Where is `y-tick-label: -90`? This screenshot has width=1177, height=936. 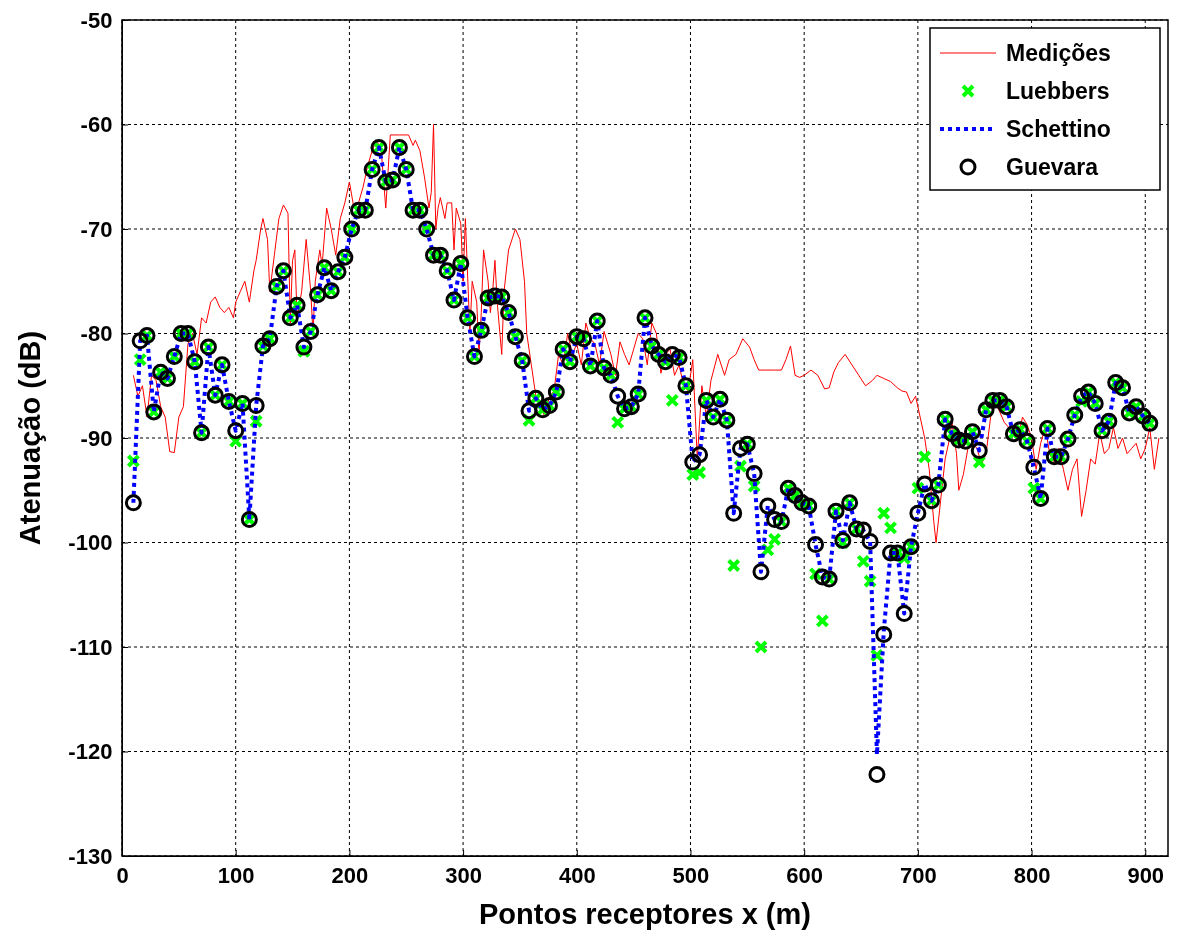 y-tick-label: -90 is located at coordinates (96, 438).